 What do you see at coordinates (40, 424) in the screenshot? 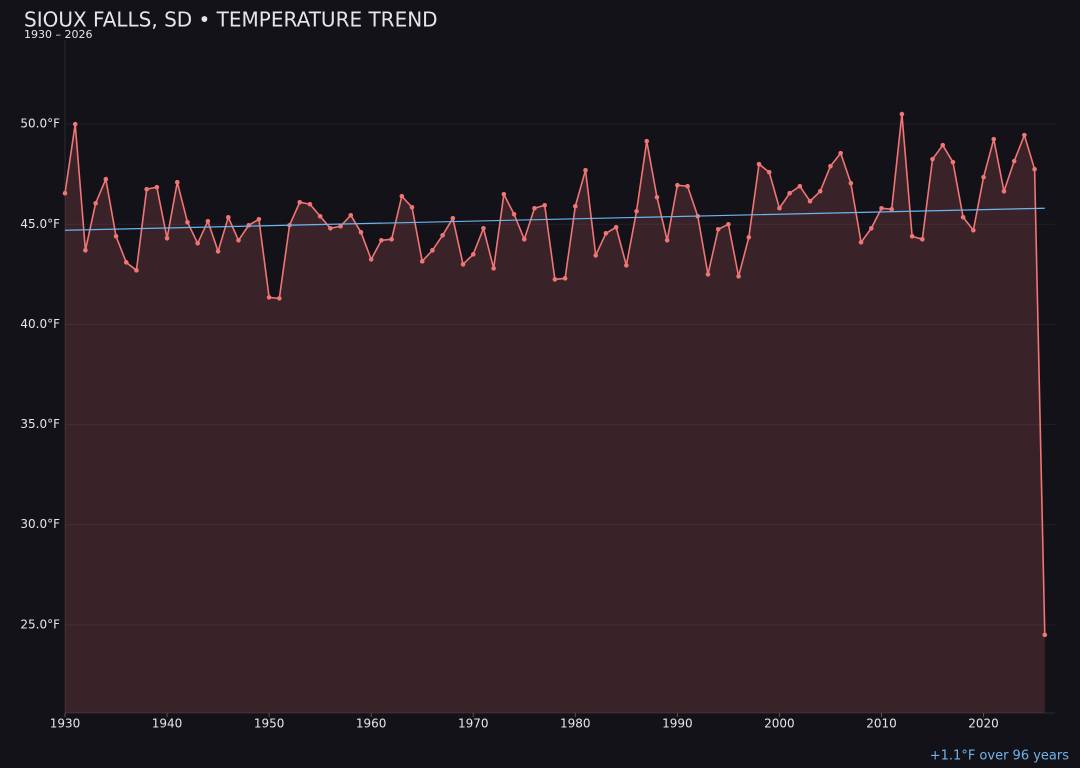
I see `y-tick-label: 35.0°F` at bounding box center [40, 424].